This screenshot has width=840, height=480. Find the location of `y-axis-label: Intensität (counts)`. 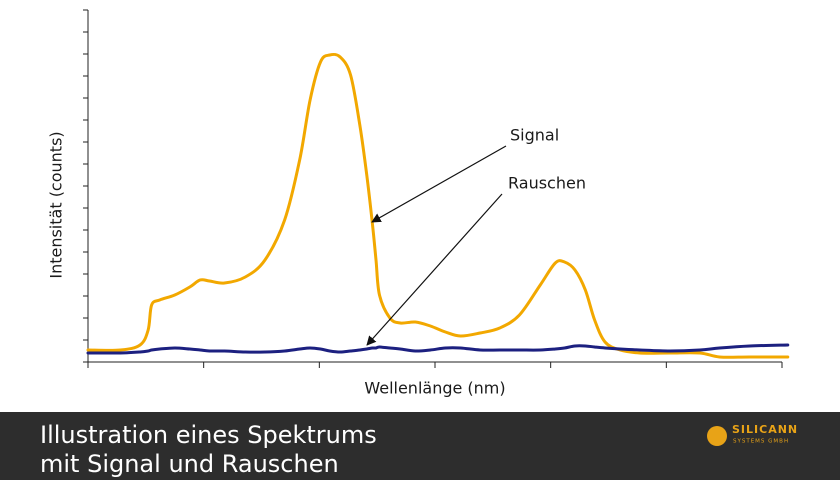

y-axis-label: Intensität (counts) is located at coordinates (56, 204).